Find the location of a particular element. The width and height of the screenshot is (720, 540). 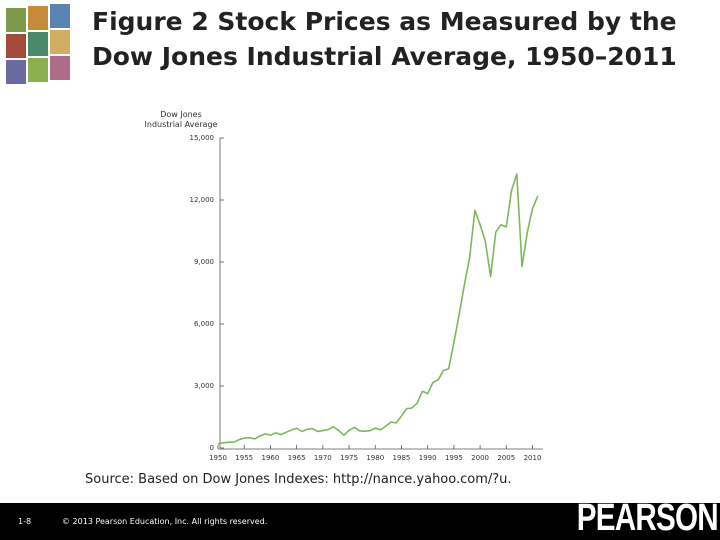

publisher-logo: PEARSON is located at coordinates (647, 518).